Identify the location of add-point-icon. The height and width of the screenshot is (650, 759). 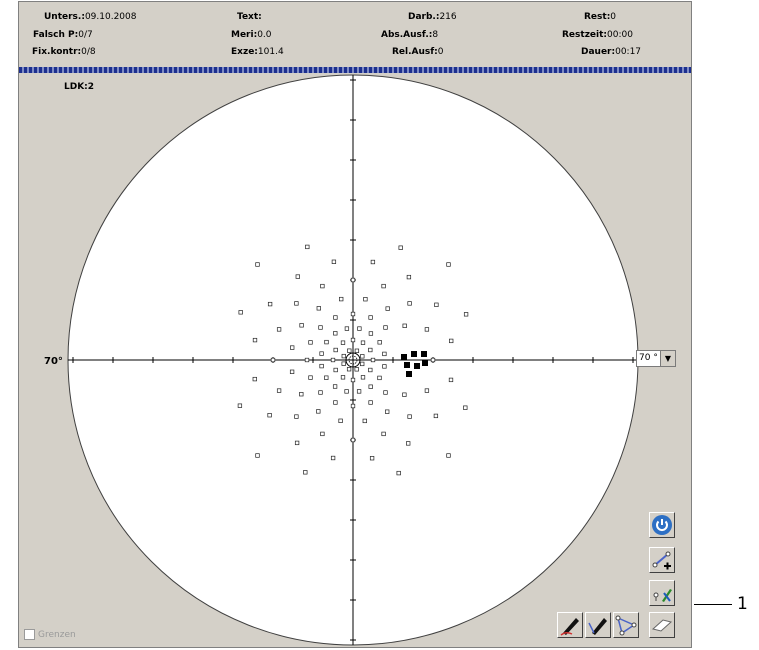
(661, 560).